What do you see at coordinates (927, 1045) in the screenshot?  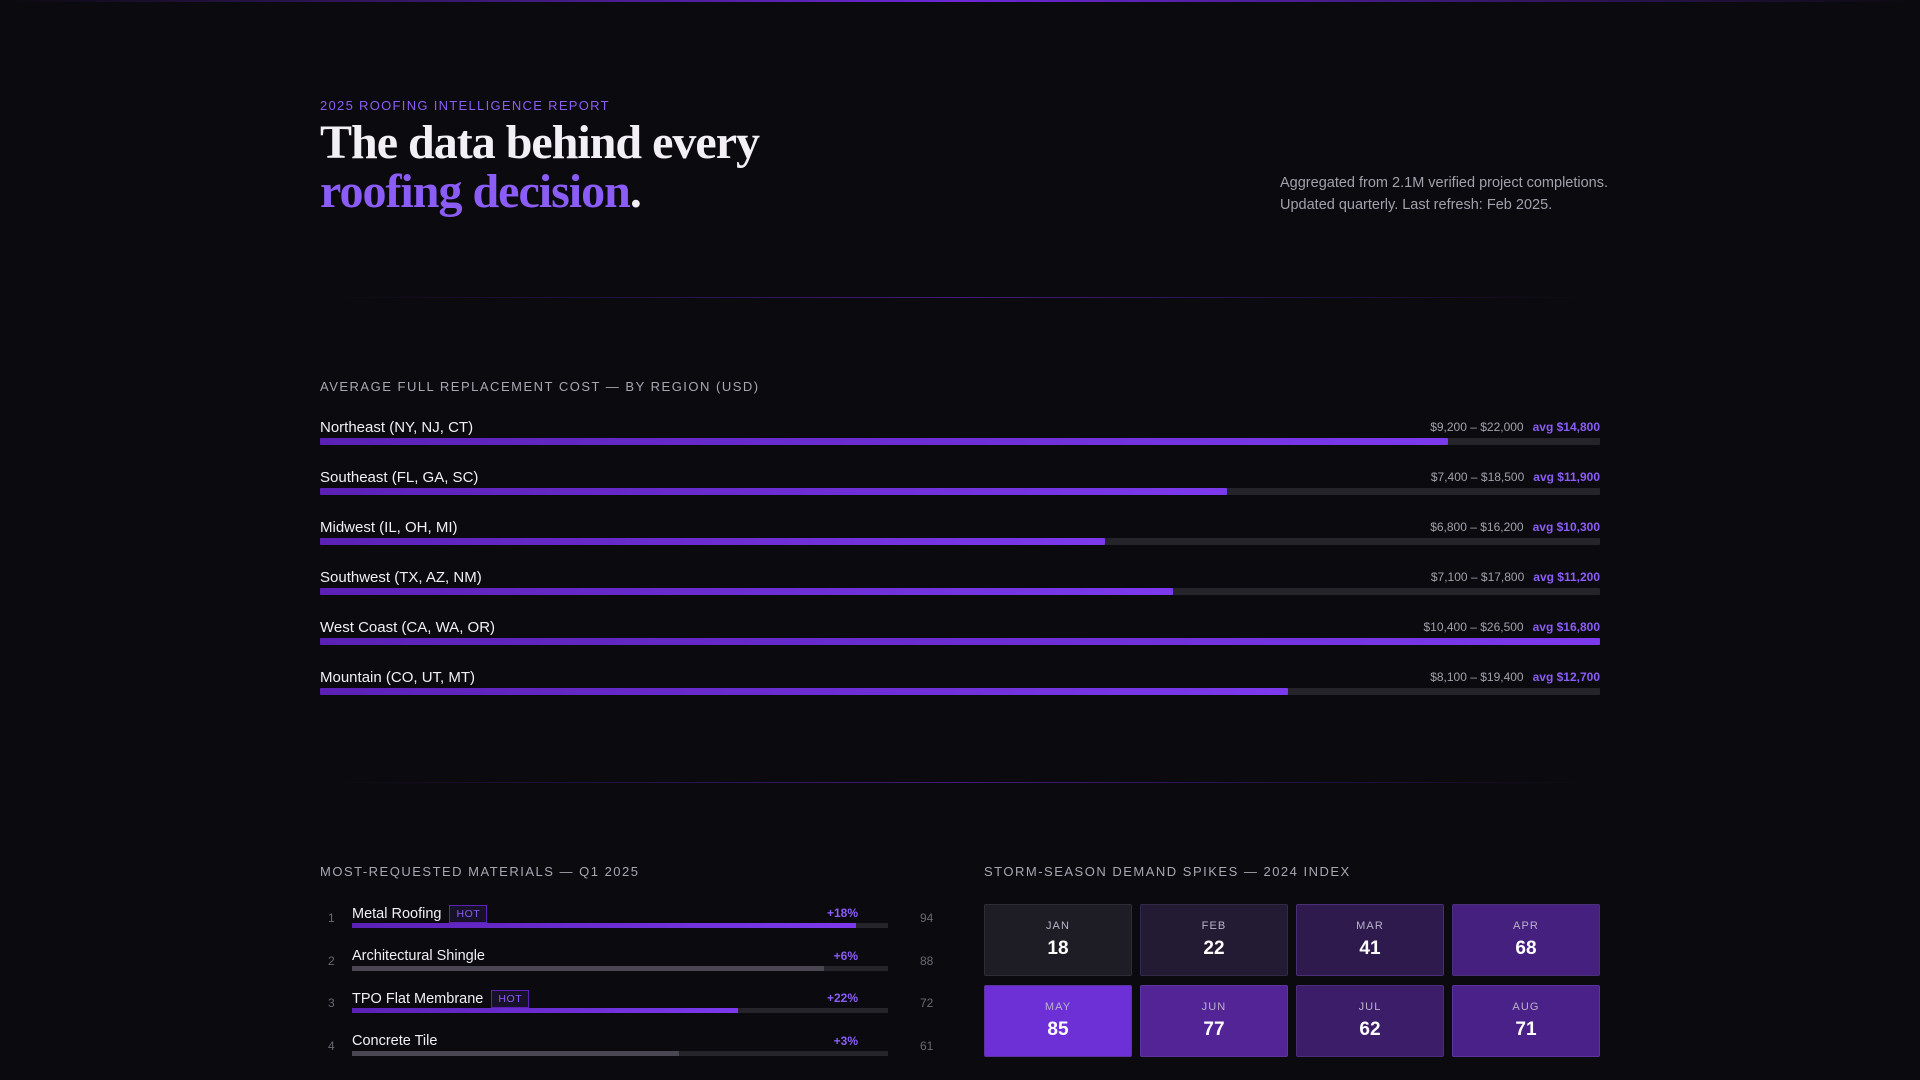 I see `material-score: 61` at bounding box center [927, 1045].